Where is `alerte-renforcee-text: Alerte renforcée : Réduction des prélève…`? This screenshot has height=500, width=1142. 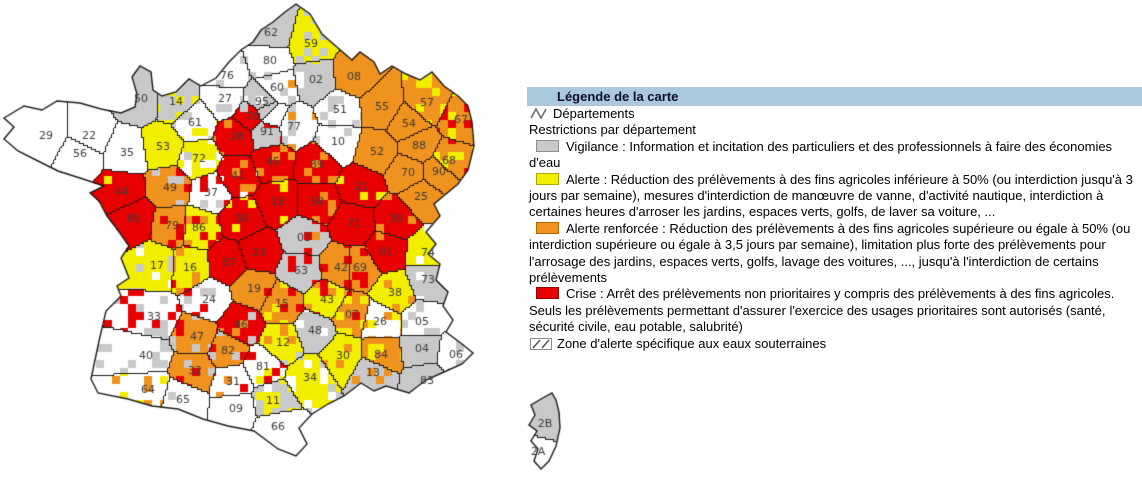 alerte-renforcee-text: Alerte renforcée : Réduction des prélève… is located at coordinates (830, 253).